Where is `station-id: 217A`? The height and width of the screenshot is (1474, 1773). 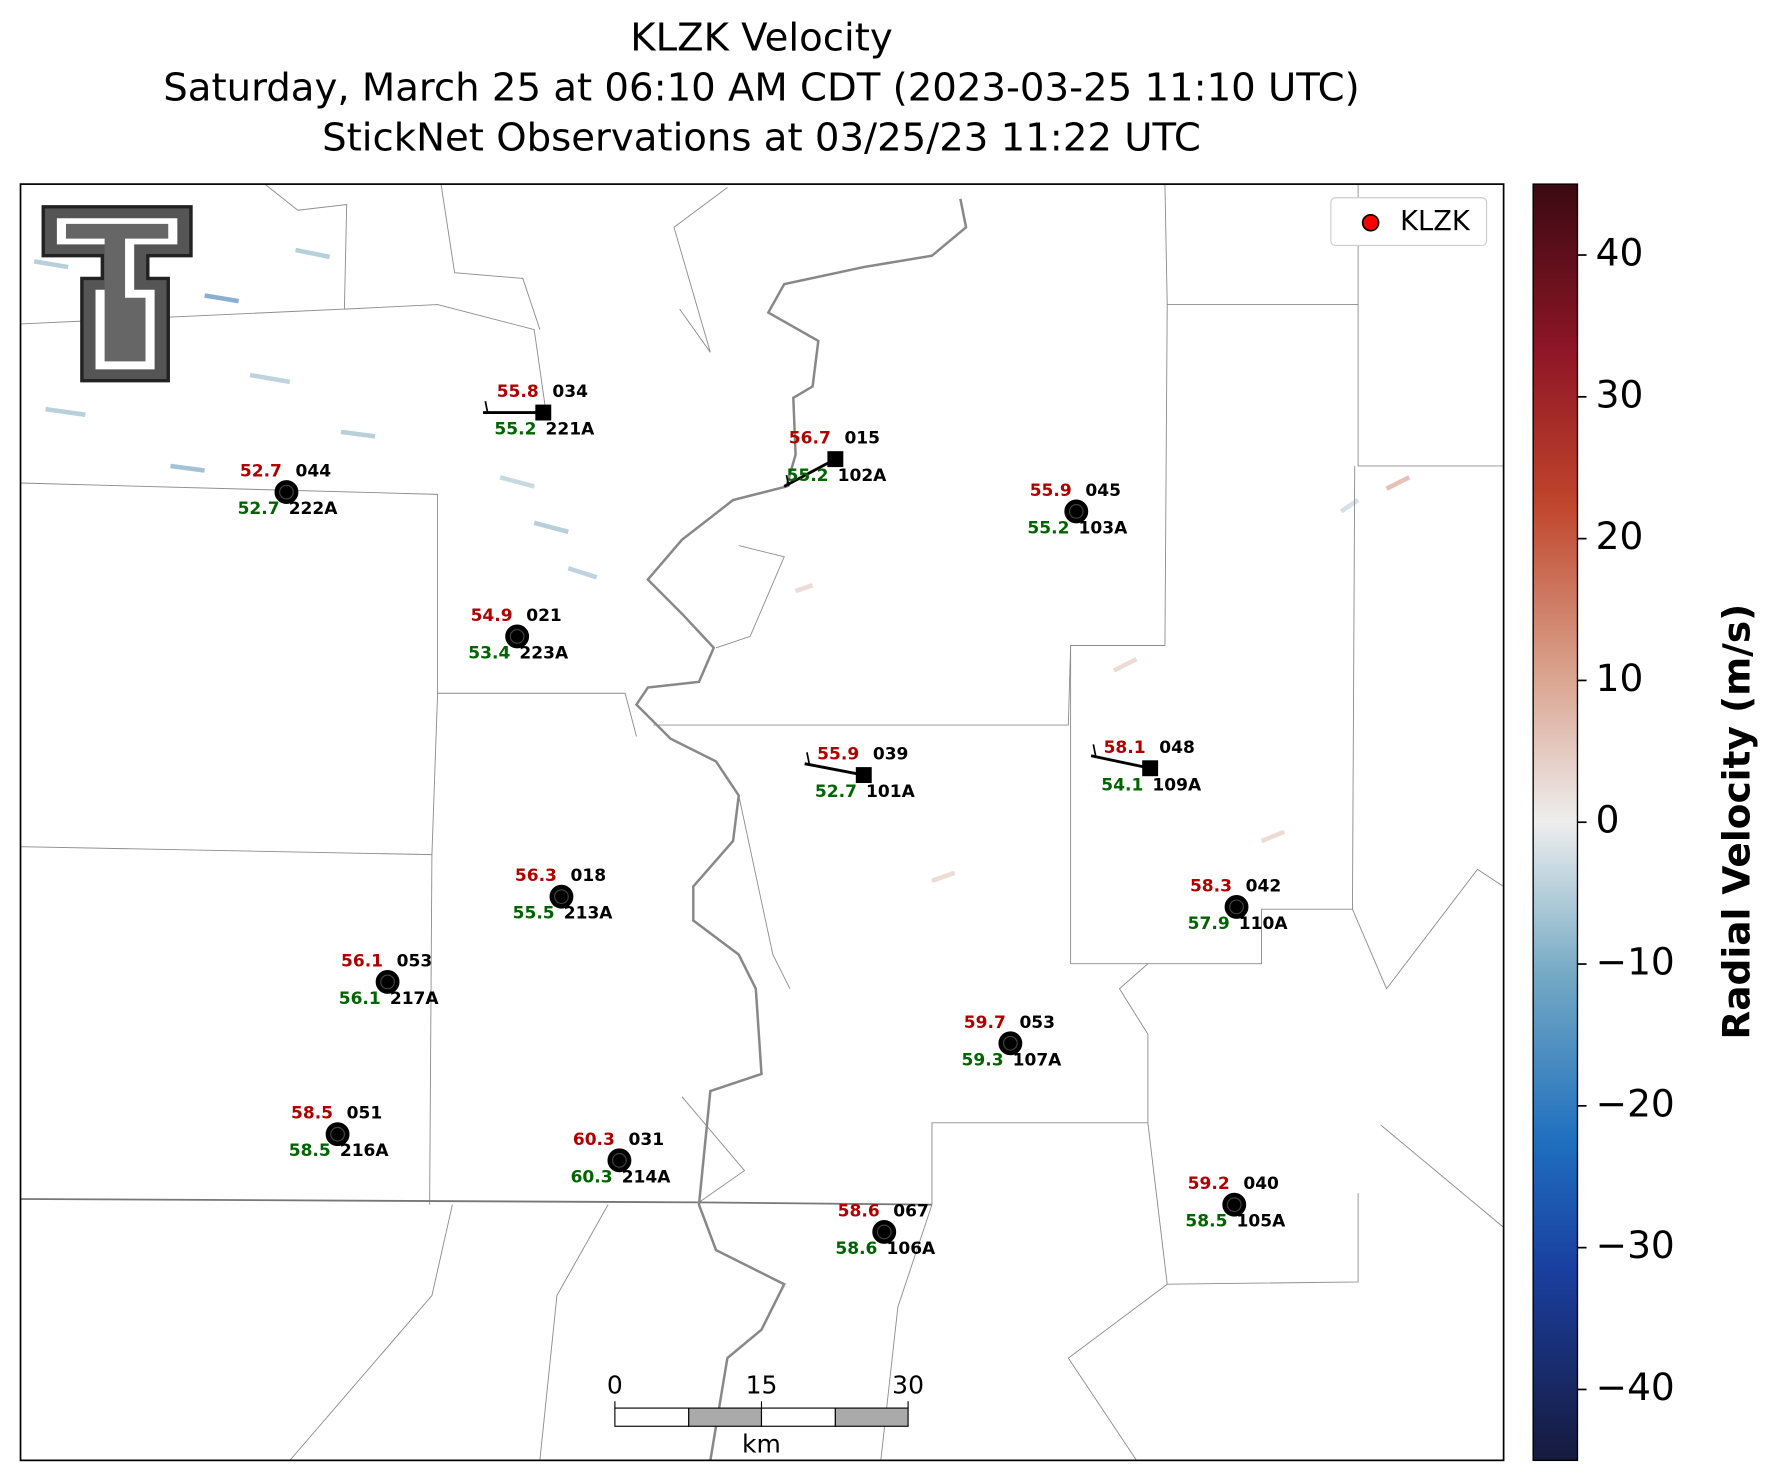
station-id: 217A is located at coordinates (415, 999).